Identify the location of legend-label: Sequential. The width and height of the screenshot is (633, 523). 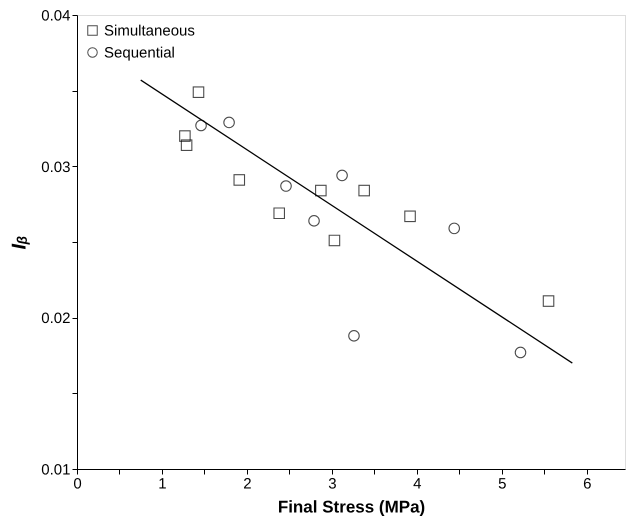
(139, 53).